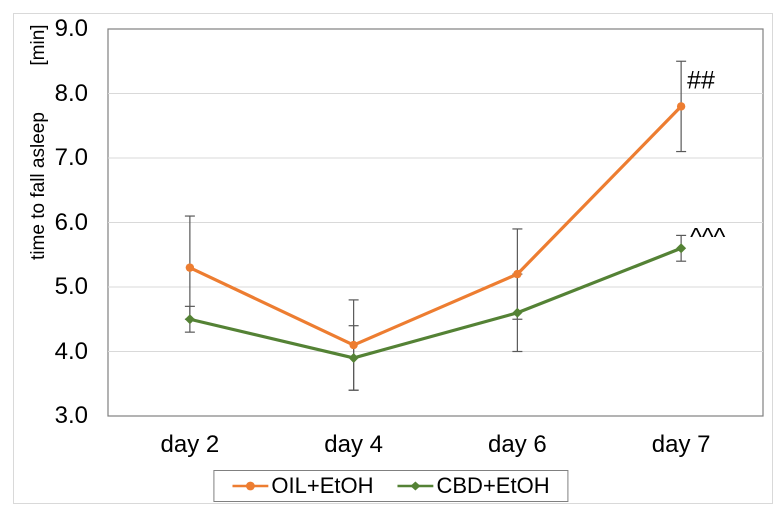  What do you see at coordinates (493, 485) in the screenshot?
I see `legend-label: CBD+EtOH` at bounding box center [493, 485].